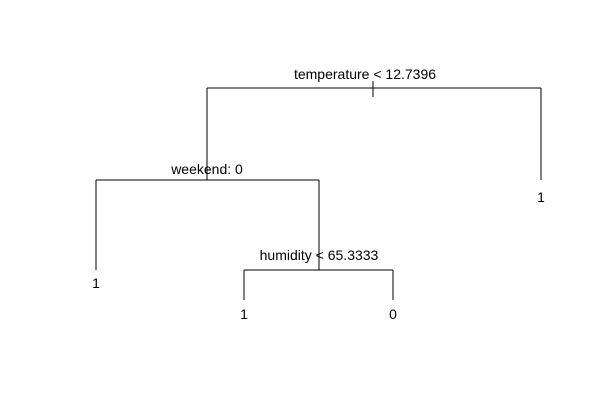 Image resolution: width=600 pixels, height=406 pixels. Describe the element at coordinates (541, 197) in the screenshot. I see `leaf-temperature-right: 1` at that location.